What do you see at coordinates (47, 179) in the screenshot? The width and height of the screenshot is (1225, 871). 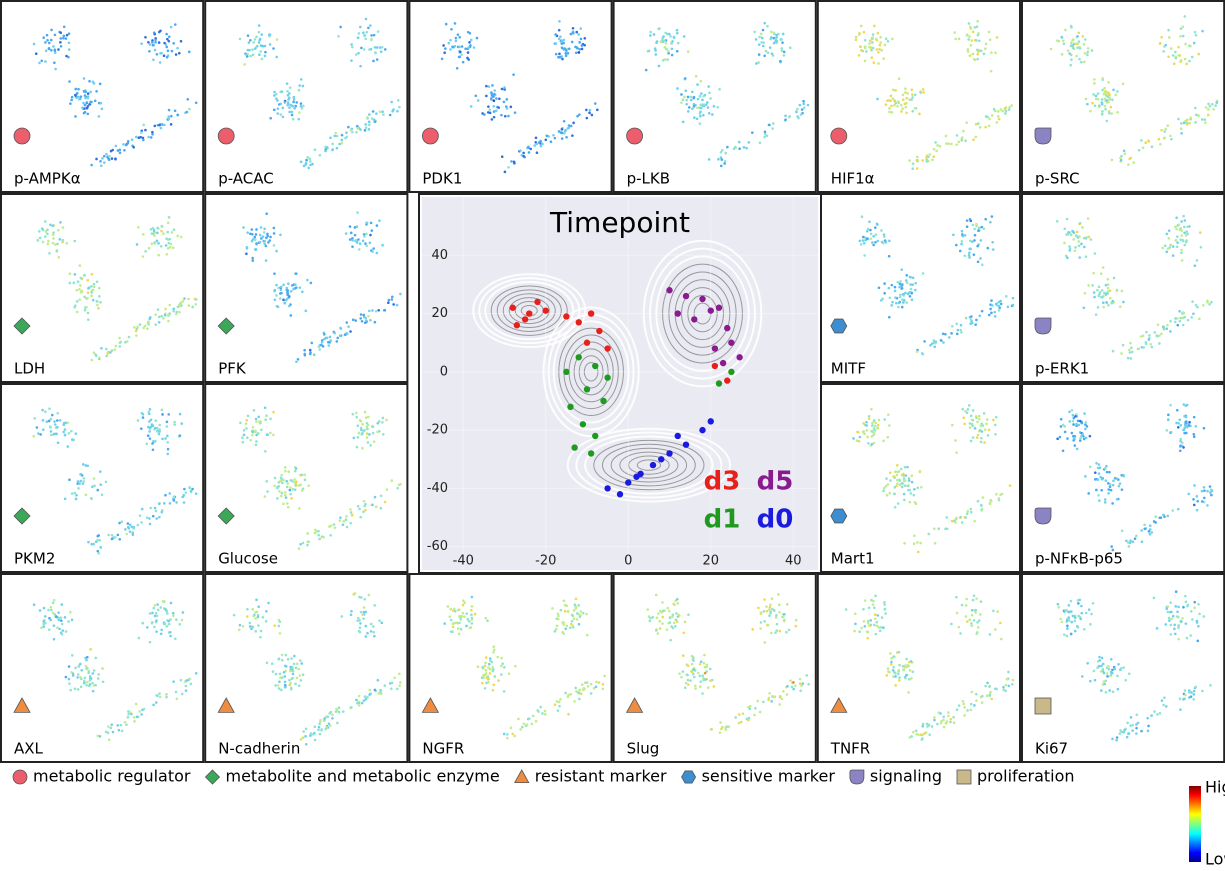 I see `panel-label: p-AMPKα` at bounding box center [47, 179].